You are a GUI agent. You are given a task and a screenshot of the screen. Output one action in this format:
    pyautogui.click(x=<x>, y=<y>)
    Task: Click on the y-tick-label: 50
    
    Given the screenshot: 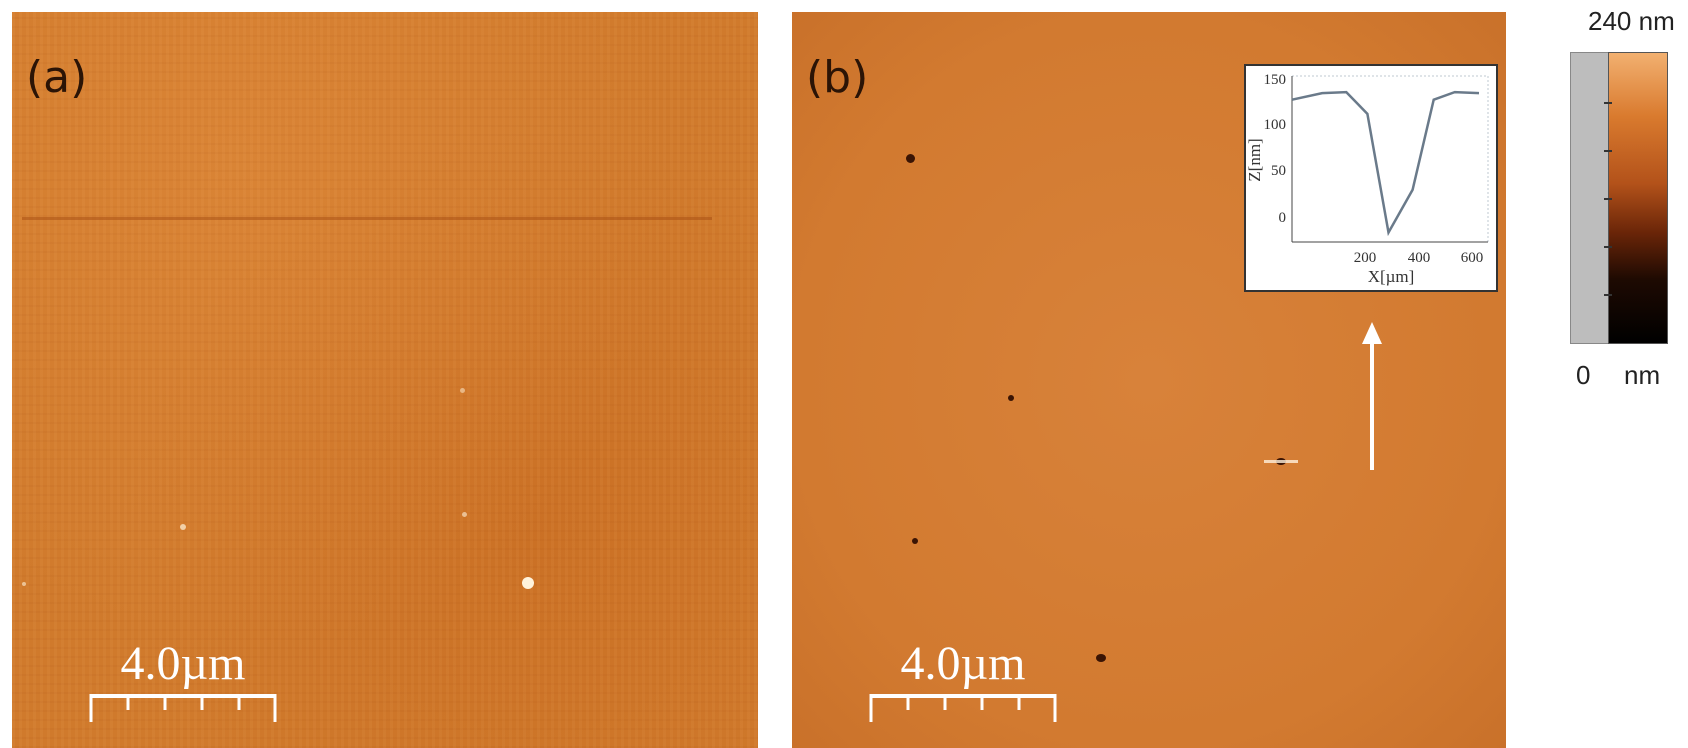 What is the action you would take?
    pyautogui.click(x=1278, y=171)
    